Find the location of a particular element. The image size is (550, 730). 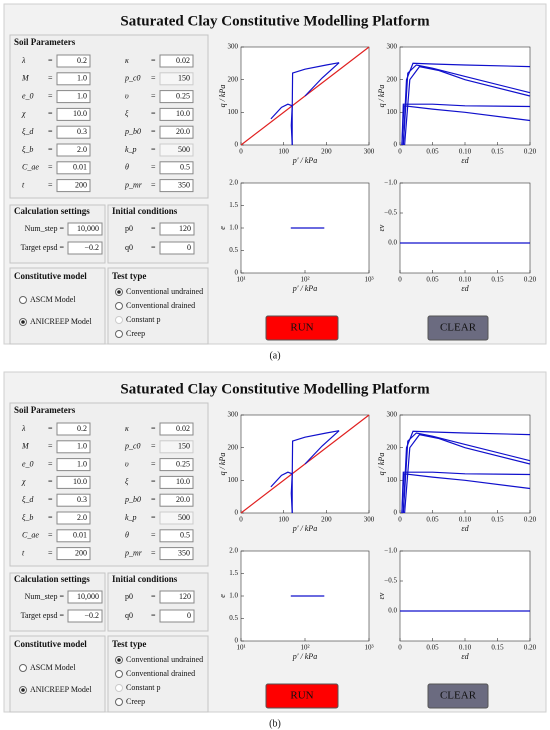

setting-label: q0 is located at coordinates (129, 247).